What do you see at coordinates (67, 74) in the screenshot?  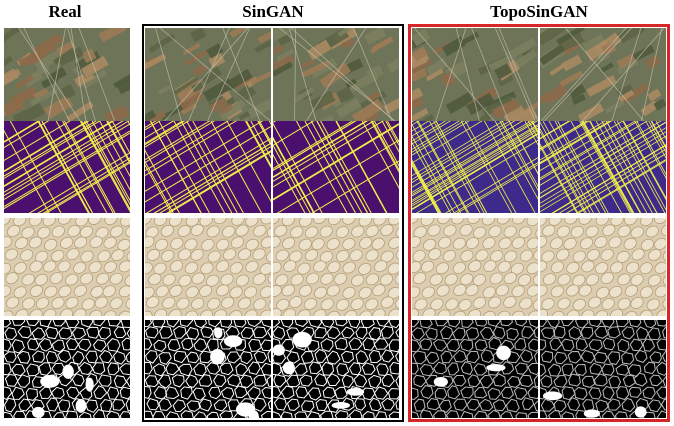 I see `image-real-satellite` at bounding box center [67, 74].